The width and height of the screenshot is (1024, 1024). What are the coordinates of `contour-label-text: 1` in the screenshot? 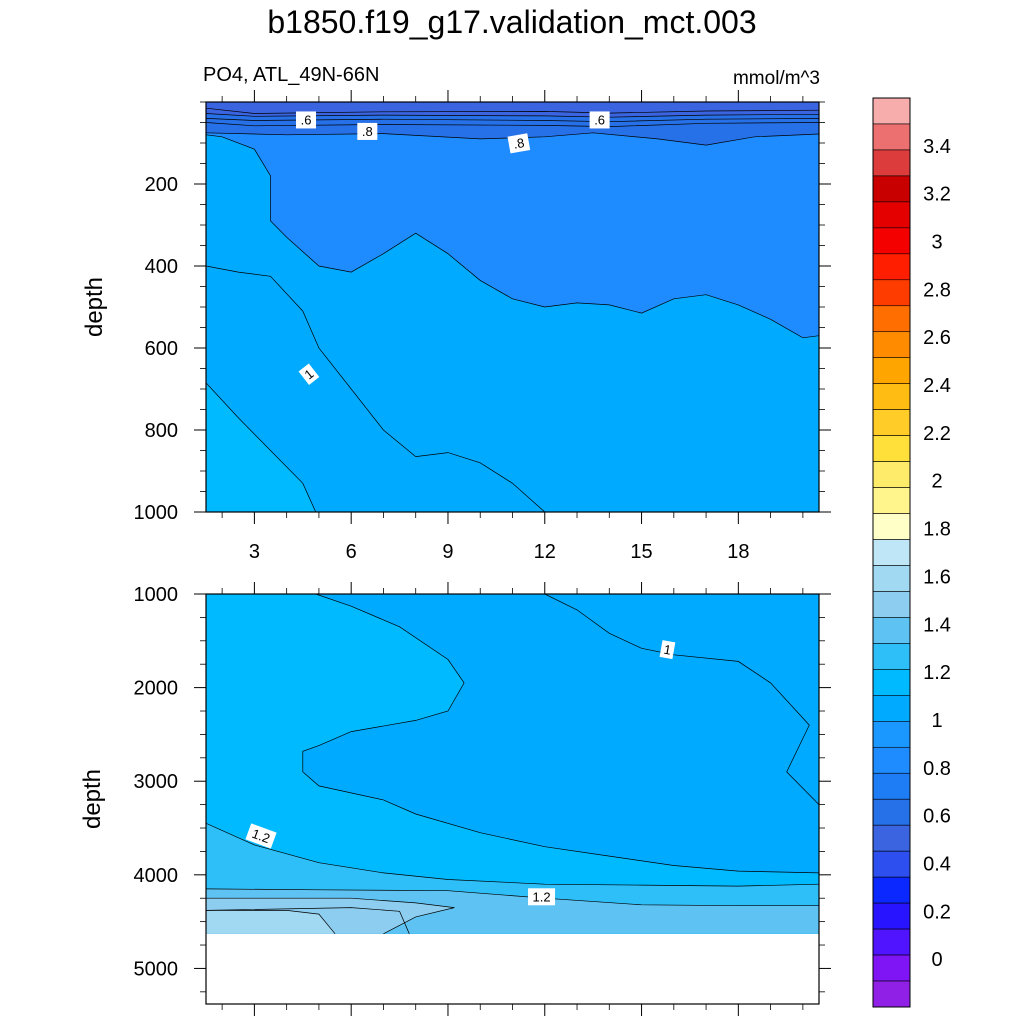 It's located at (668, 650).